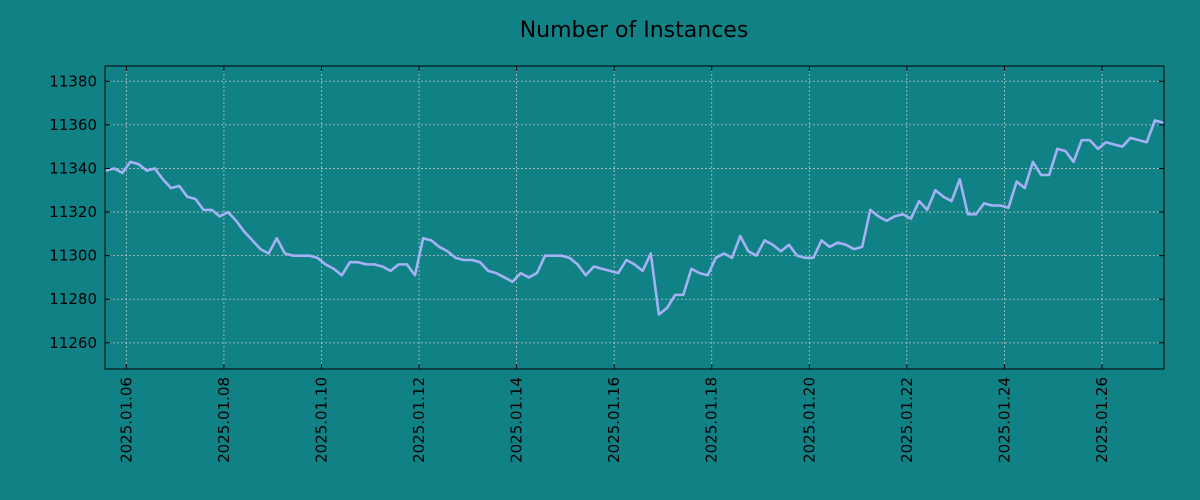  I want to click on y-tick-label: 11360, so click(73, 125).